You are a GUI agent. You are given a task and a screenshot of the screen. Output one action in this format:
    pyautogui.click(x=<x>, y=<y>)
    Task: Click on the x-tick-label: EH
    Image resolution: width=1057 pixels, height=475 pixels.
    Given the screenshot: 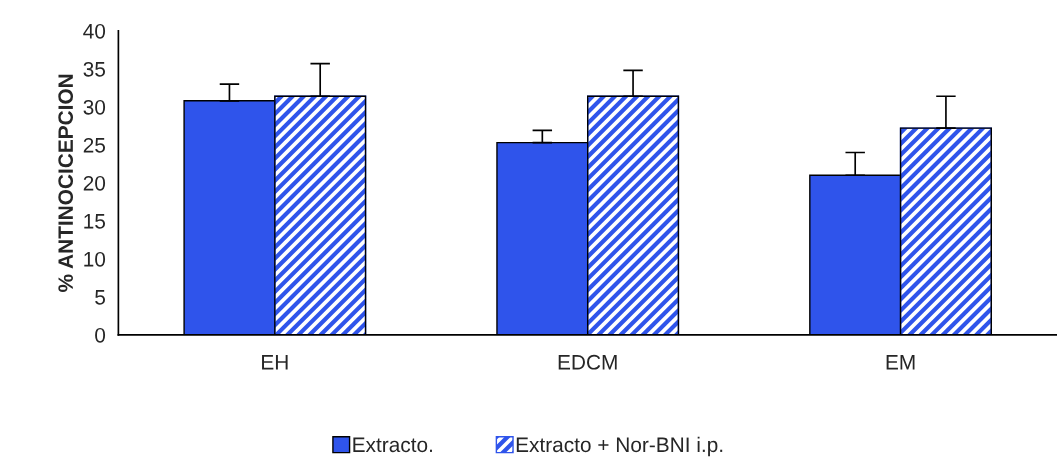 What is the action you would take?
    pyautogui.click(x=275, y=362)
    